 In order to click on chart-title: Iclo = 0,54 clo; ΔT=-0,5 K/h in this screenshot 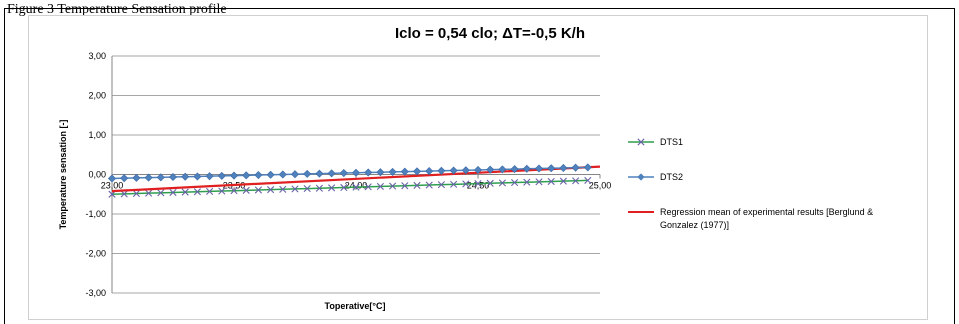, I will do `click(490, 33)`.